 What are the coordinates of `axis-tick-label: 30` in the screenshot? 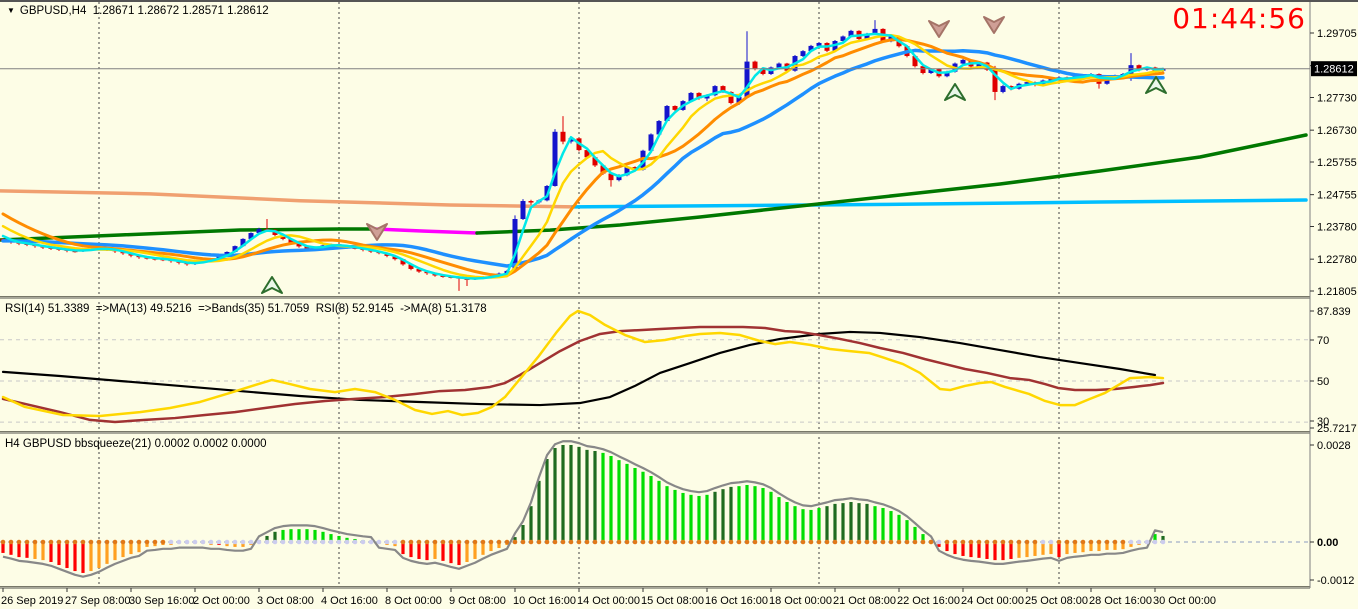 It's located at (1323, 422).